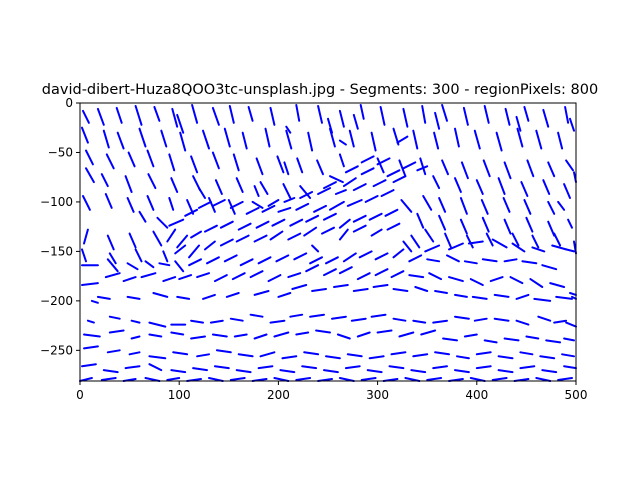  I want to click on y-tick-label: 0, so click(69, 103).